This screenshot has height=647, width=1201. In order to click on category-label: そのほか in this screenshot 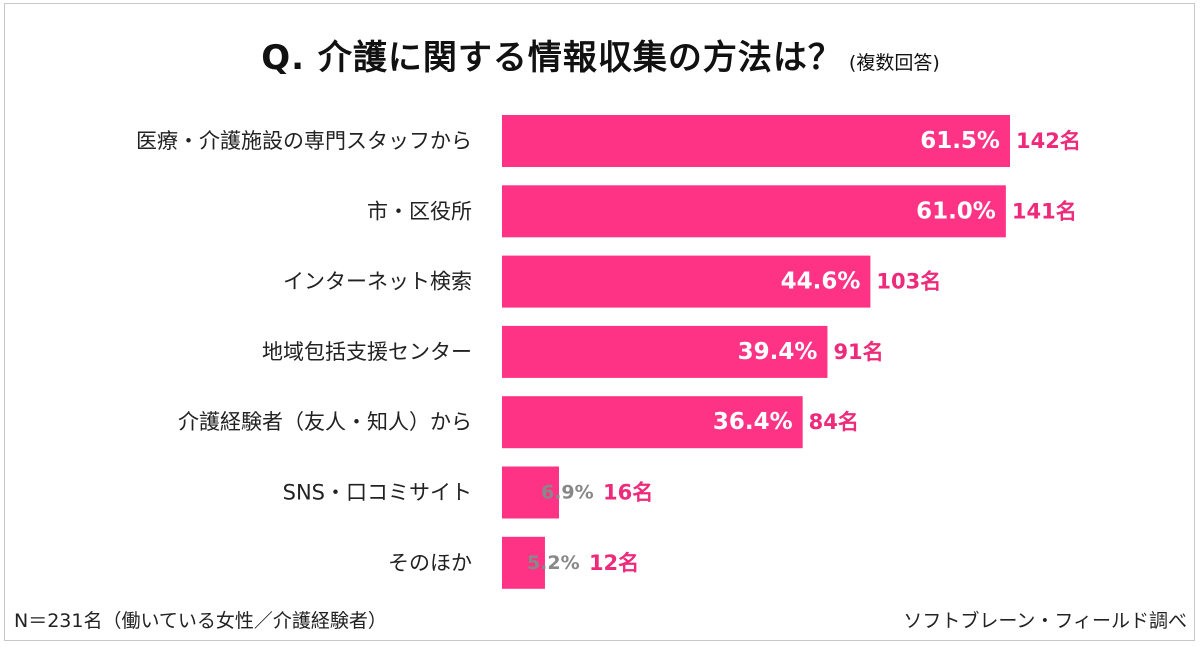, I will do `click(430, 563)`.